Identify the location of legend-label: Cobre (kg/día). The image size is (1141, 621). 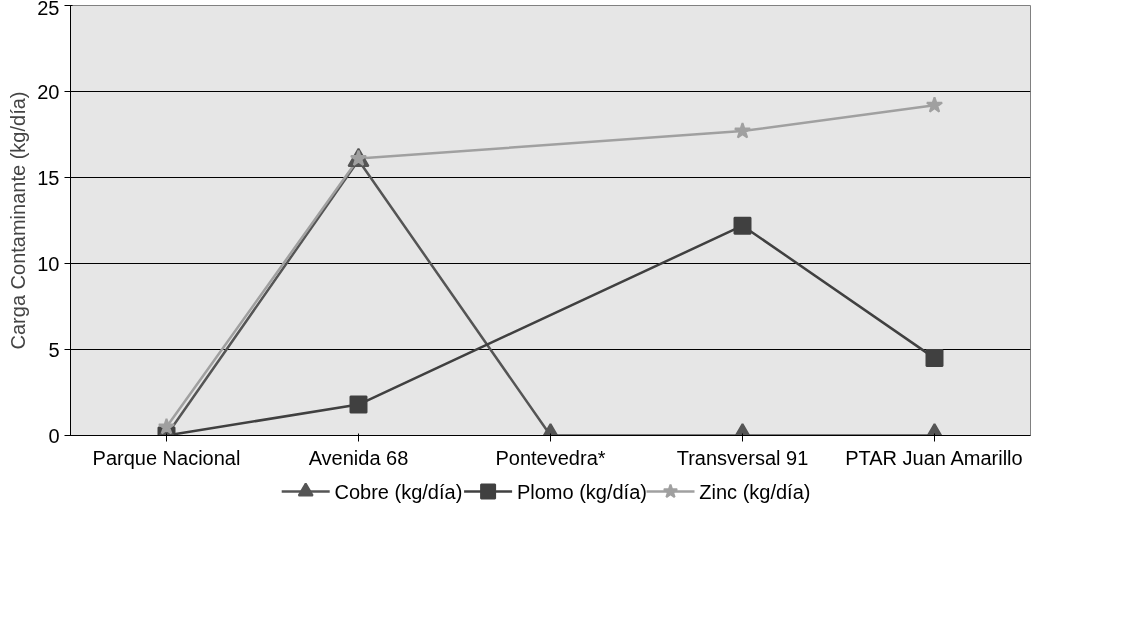
(398, 491).